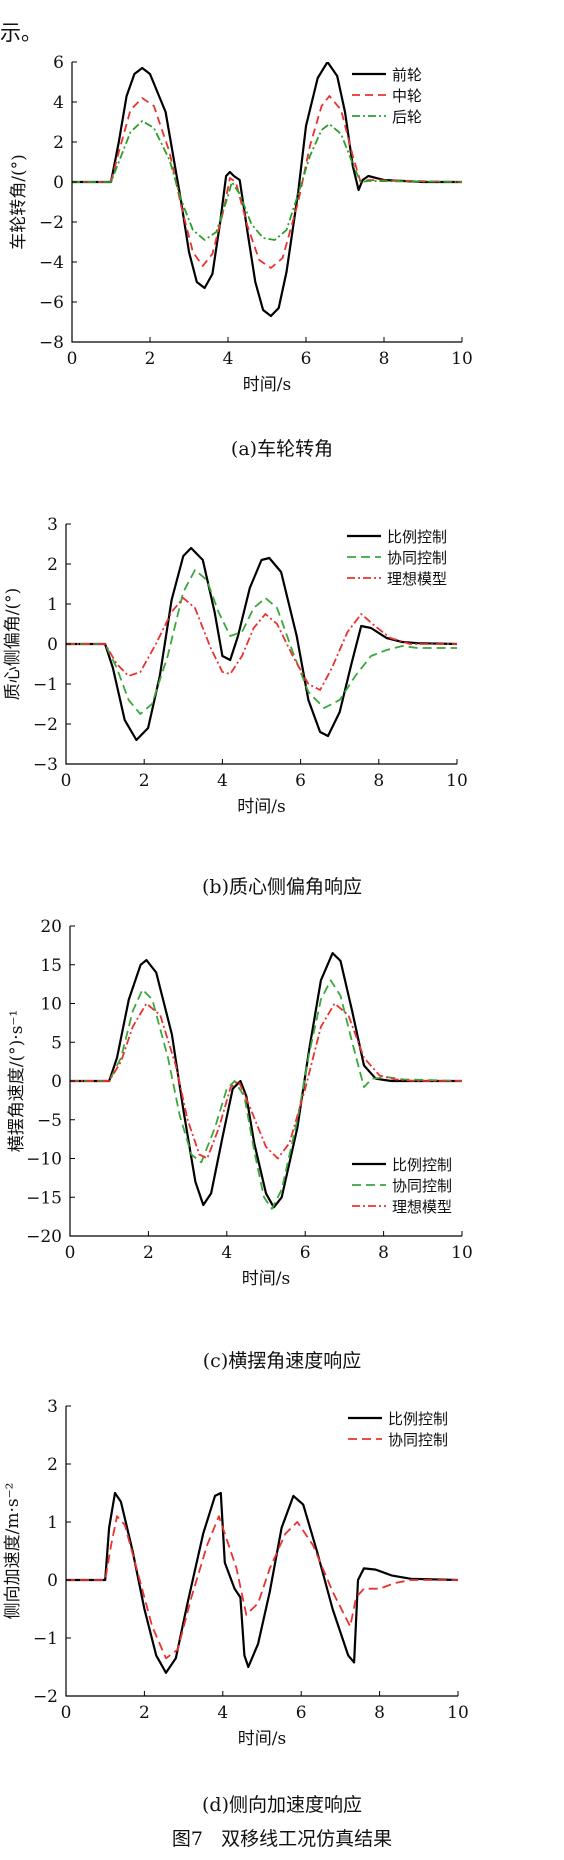 The image size is (564, 1860). What do you see at coordinates (51, 1005) in the screenshot?
I see `y-tick-label: 10` at bounding box center [51, 1005].